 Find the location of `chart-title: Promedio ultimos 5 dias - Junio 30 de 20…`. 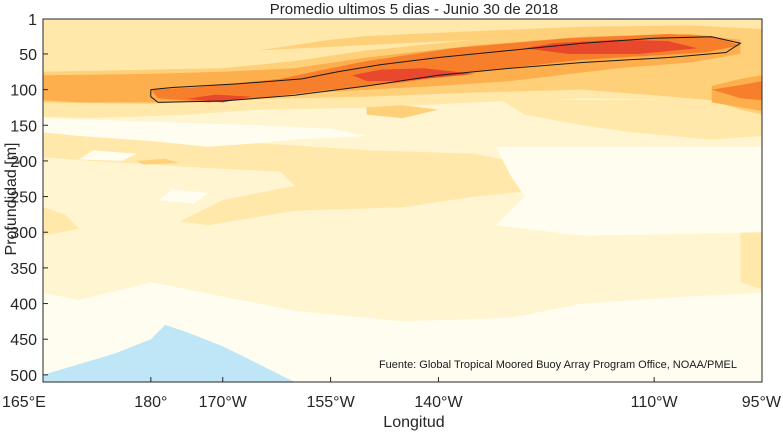

chart-title: Promedio ultimos 5 dias - Junio 30 de 20… is located at coordinates (414, 9).